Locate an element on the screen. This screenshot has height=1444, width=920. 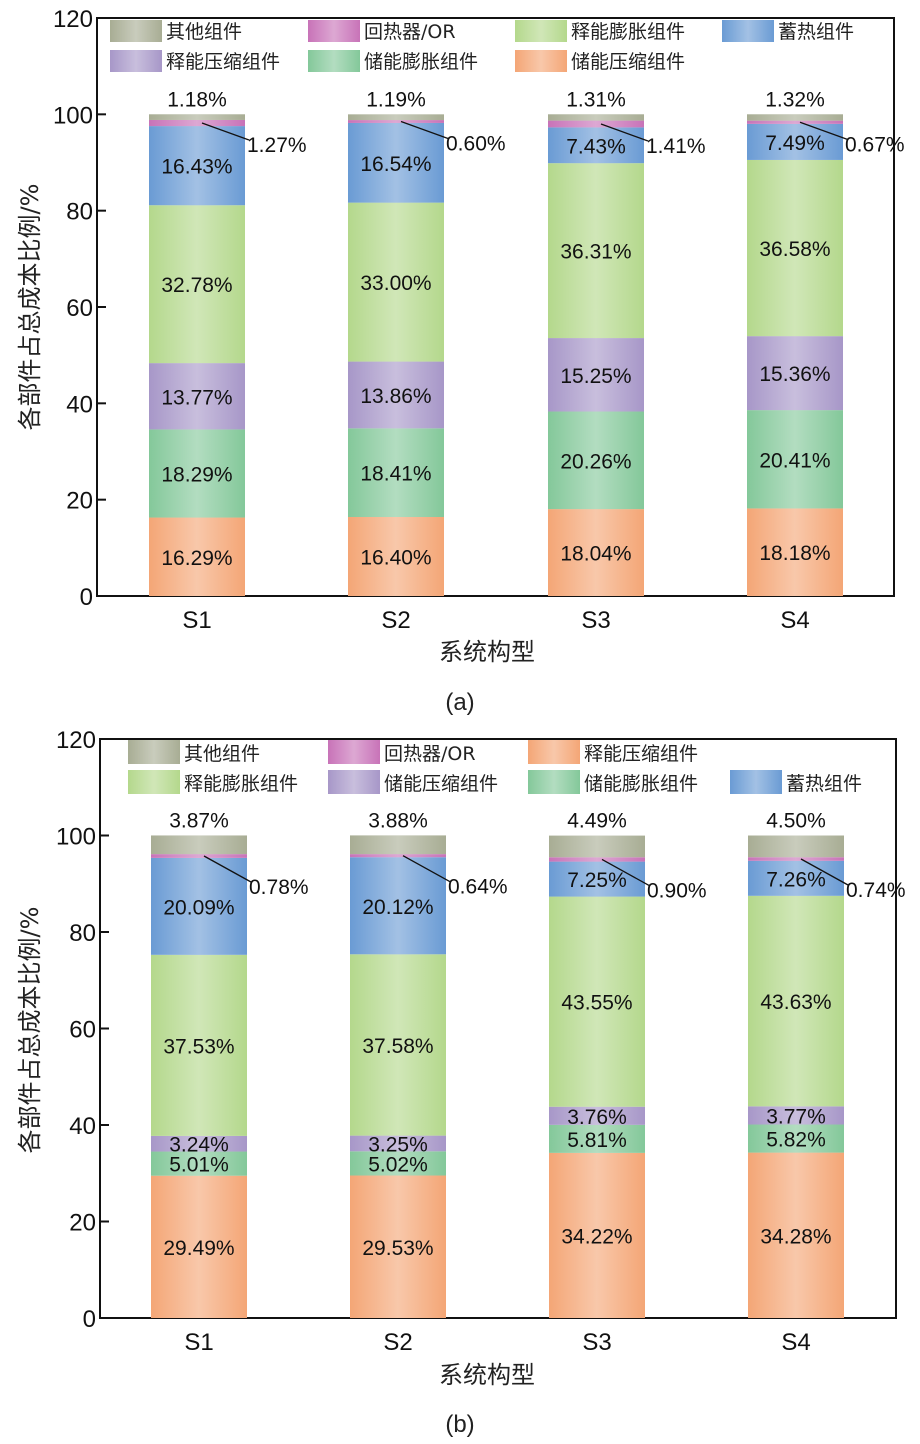
legend-item: 储能膨胀组件 is located at coordinates (613, 782).